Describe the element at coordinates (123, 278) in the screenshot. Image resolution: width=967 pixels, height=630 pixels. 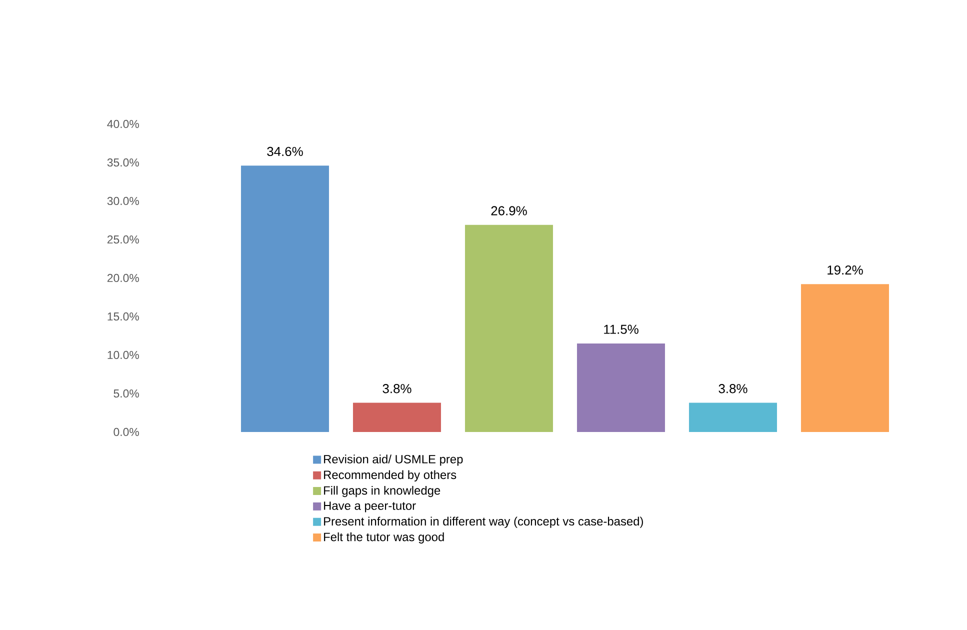
I see `y-tick-label: 20.0%` at that location.